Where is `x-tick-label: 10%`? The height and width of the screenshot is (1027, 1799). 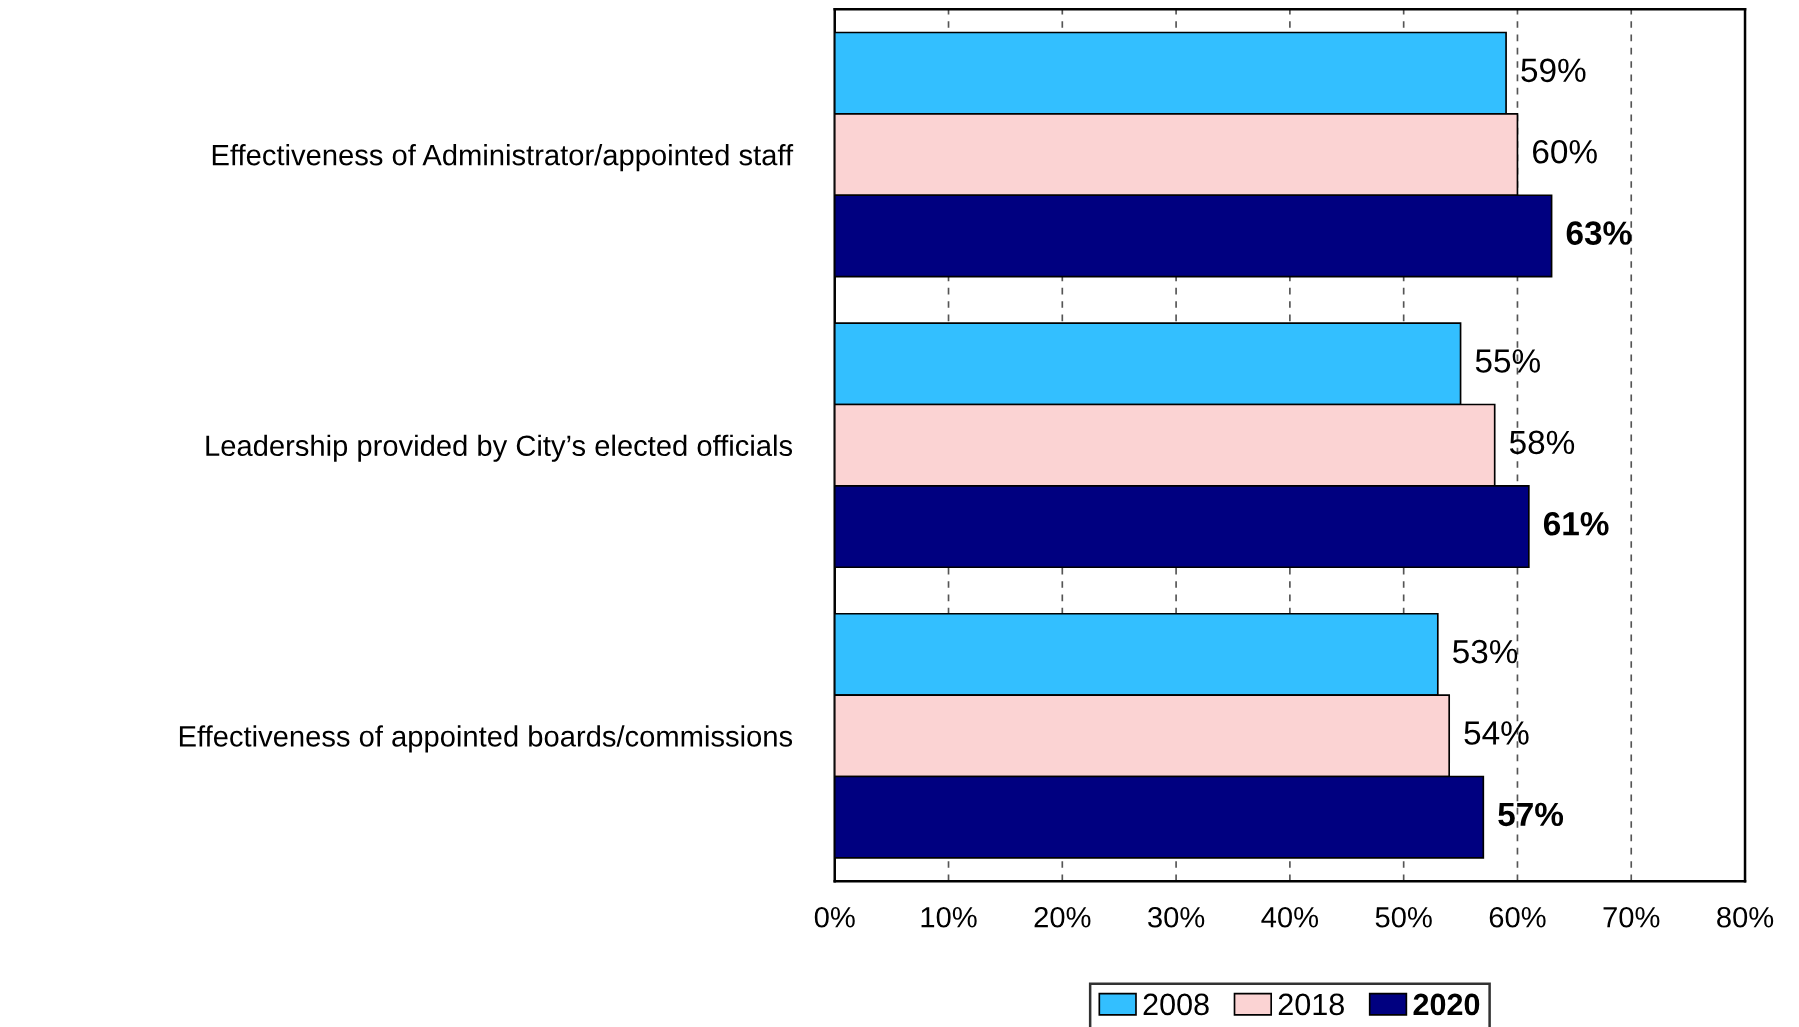
x-tick-label: 10% is located at coordinates (949, 917).